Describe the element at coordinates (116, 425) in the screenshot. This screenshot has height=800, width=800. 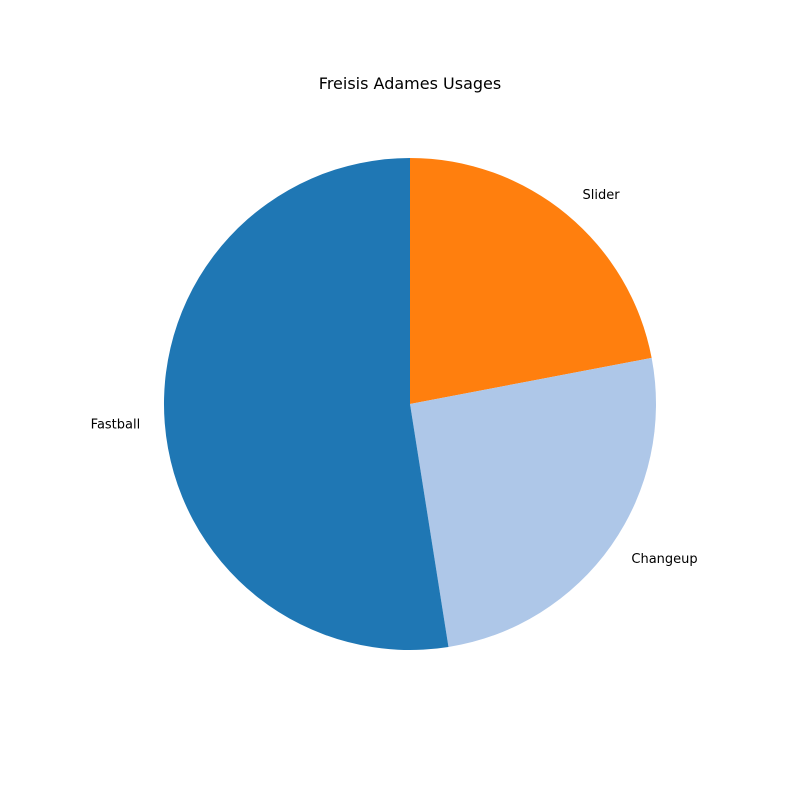
I see `pie-label-fastball: Fastball` at that location.